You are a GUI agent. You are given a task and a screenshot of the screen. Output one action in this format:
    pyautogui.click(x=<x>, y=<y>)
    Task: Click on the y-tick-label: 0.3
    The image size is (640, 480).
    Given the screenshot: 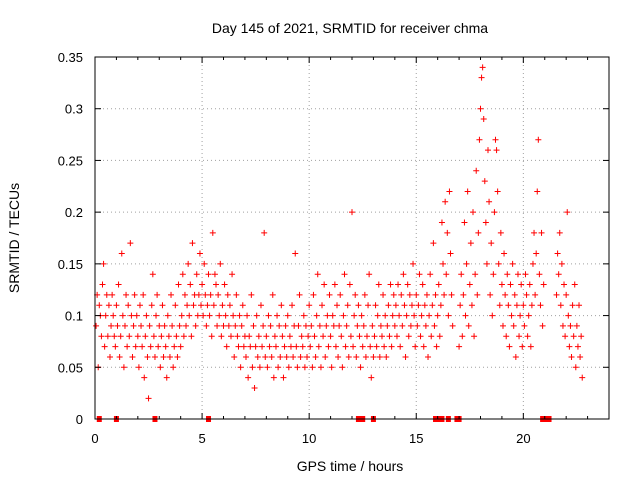 What is the action you would take?
    pyautogui.click(x=74, y=109)
    